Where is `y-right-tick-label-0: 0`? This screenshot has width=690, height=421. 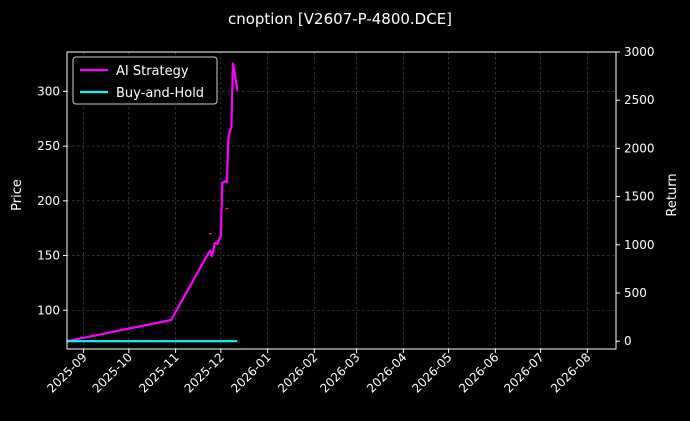 y-right-tick-label-0: 0 is located at coordinates (628, 341).